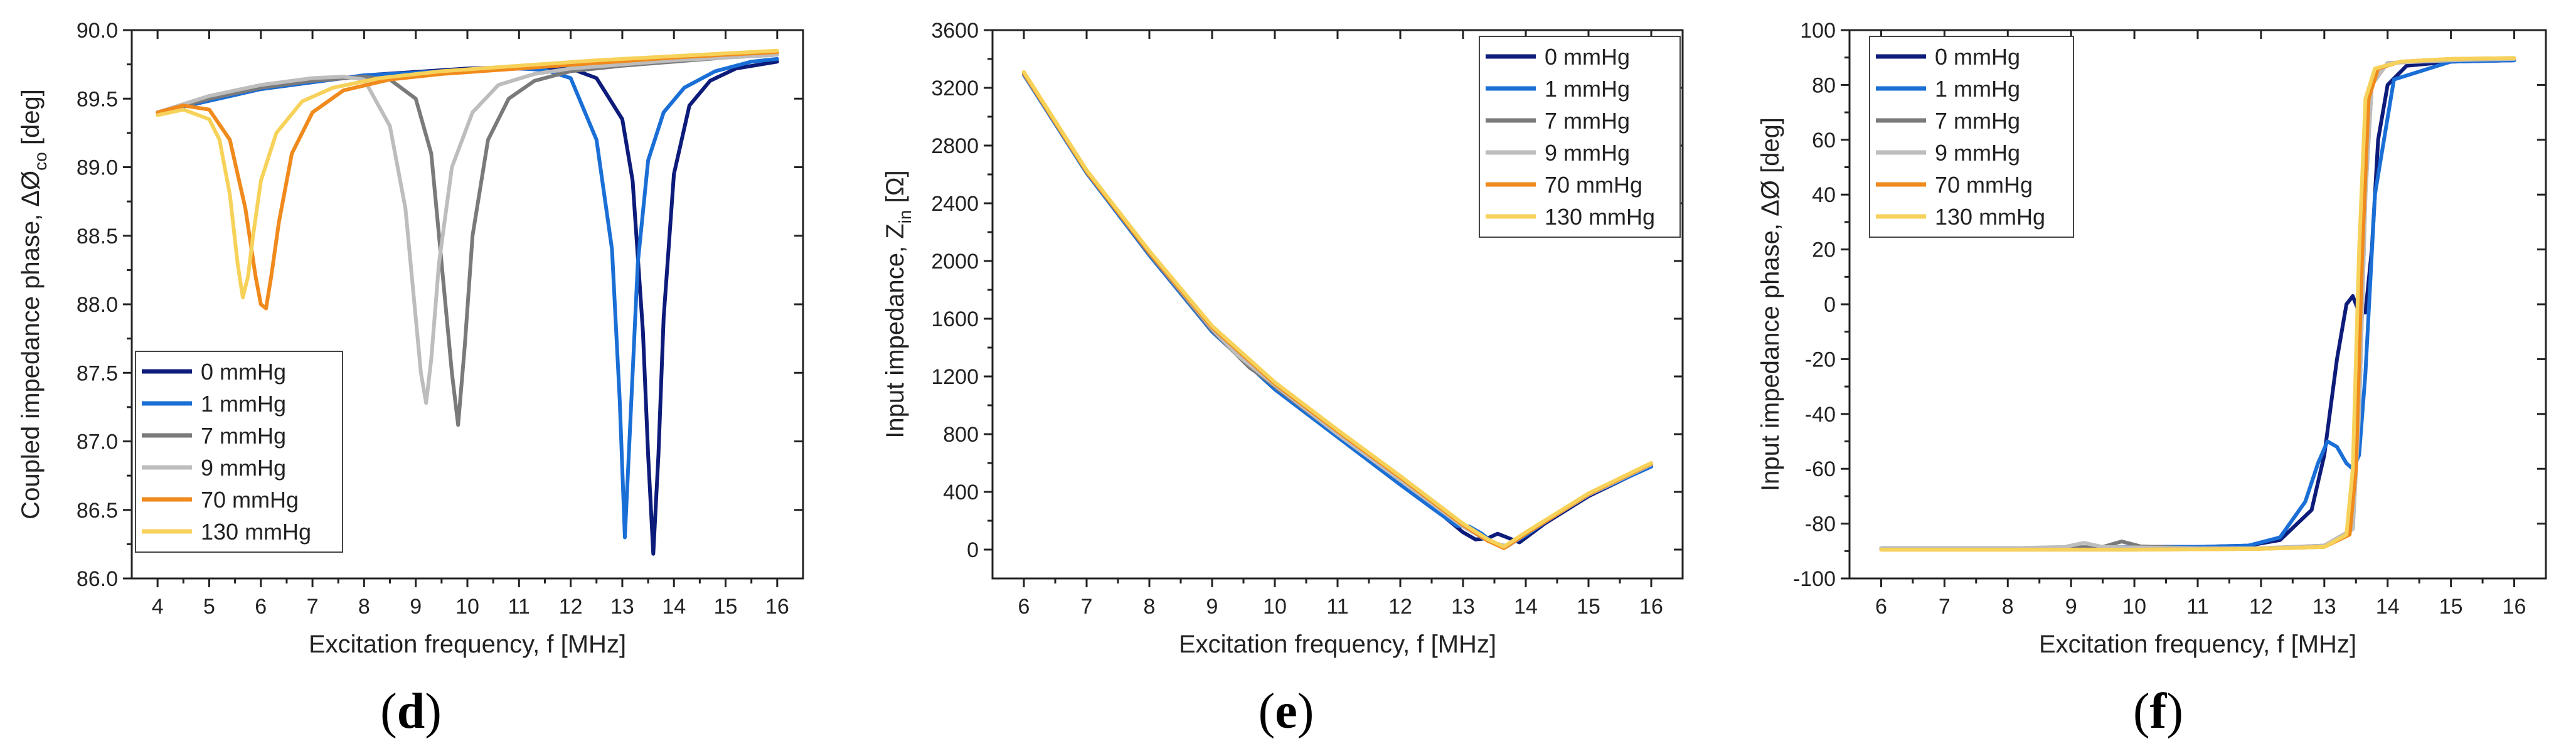 Image resolution: width=2576 pixels, height=751 pixels. I want to click on series-line-9-mmhg, so click(467, 229).